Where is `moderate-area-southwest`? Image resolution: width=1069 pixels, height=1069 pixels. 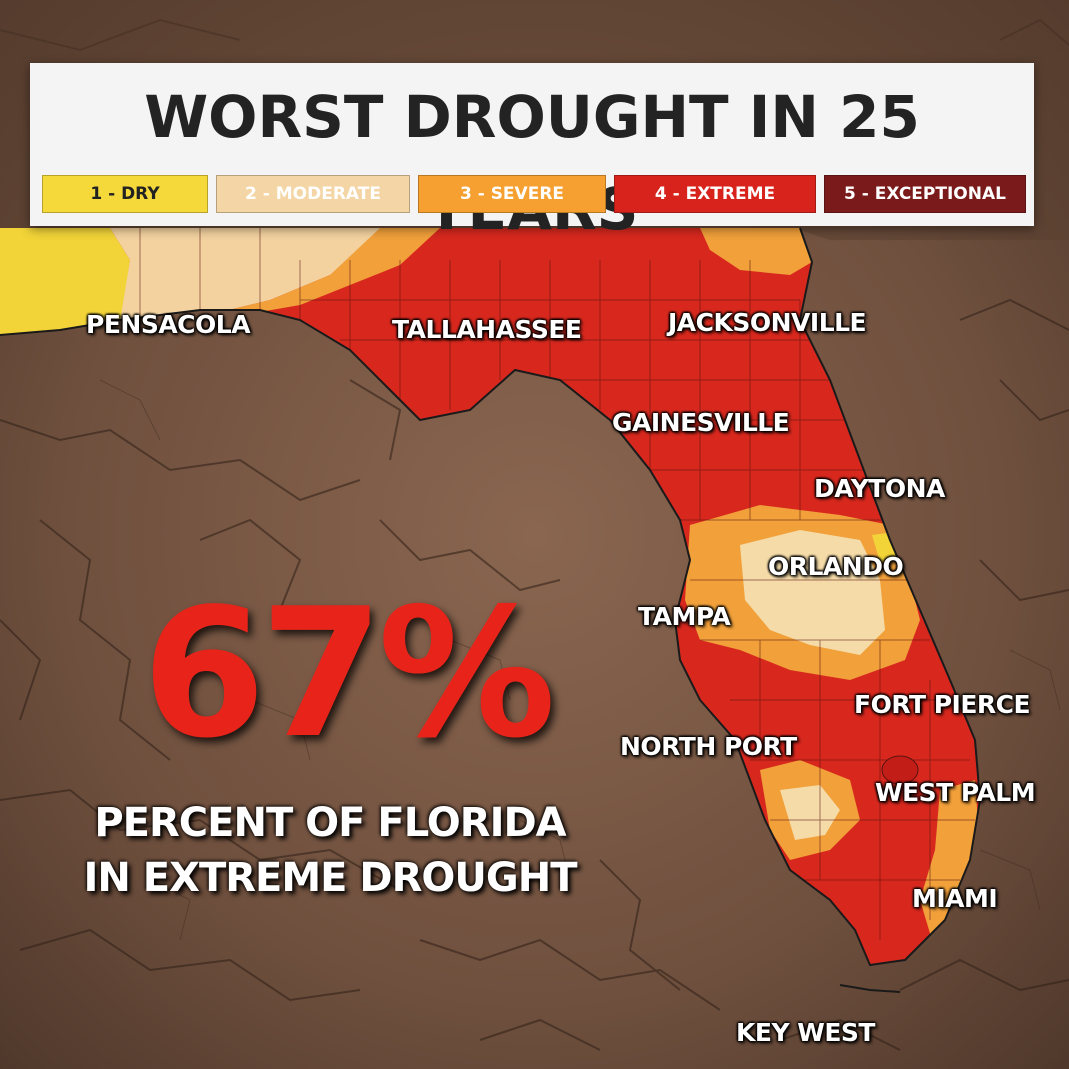
moderate-area-southwest is located at coordinates (810, 812).